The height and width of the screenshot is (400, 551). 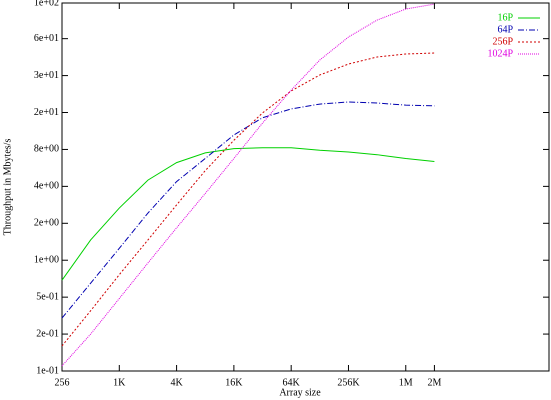 What do you see at coordinates (46, 112) in the screenshot?
I see `y-tick-label: 2e+01` at bounding box center [46, 112].